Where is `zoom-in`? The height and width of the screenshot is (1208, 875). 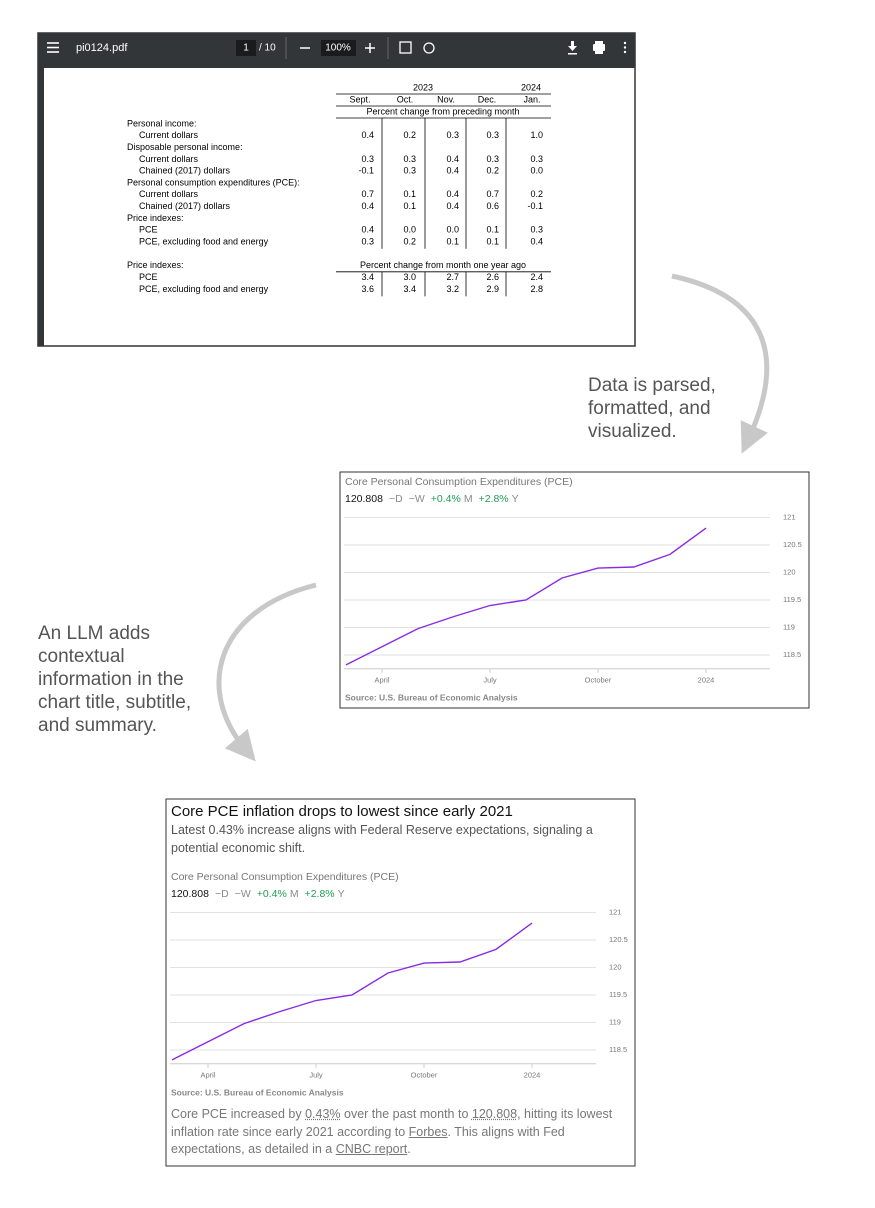 zoom-in is located at coordinates (370, 48).